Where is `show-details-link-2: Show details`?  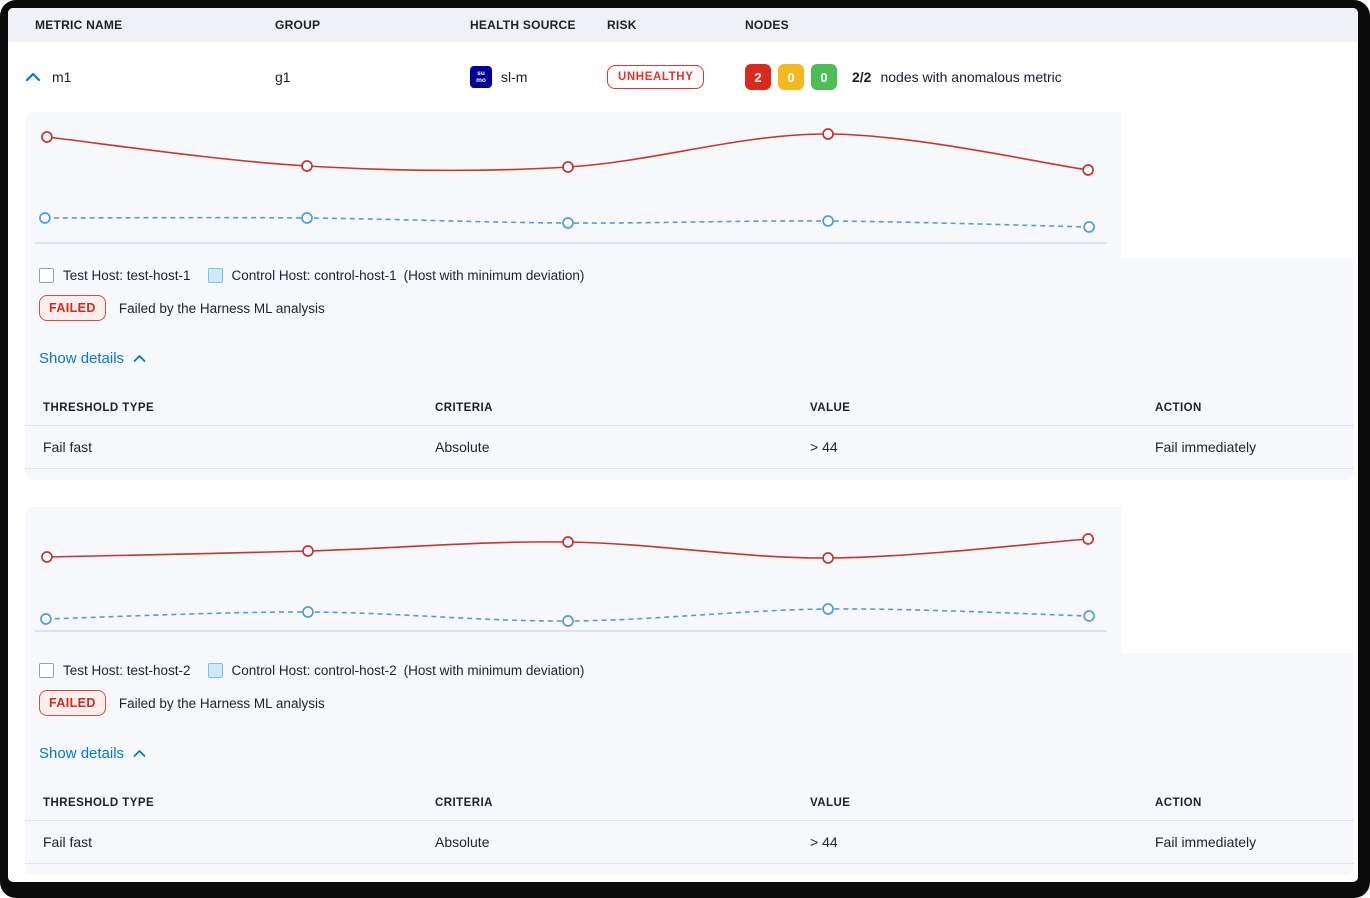
show-details-link-2: Show details is located at coordinates (92, 753).